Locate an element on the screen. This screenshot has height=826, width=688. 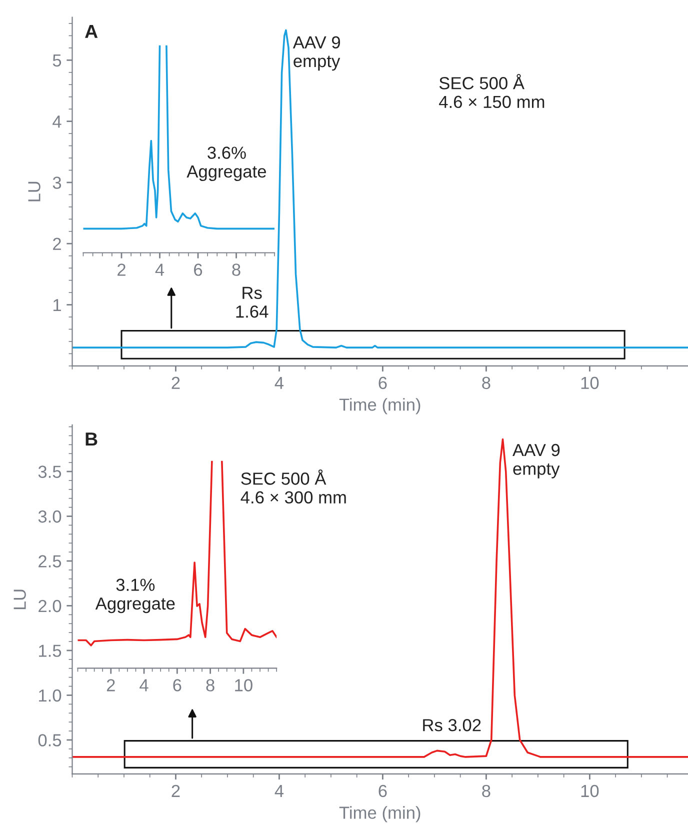
y-tick-label: 1.0 is located at coordinates (50, 695).